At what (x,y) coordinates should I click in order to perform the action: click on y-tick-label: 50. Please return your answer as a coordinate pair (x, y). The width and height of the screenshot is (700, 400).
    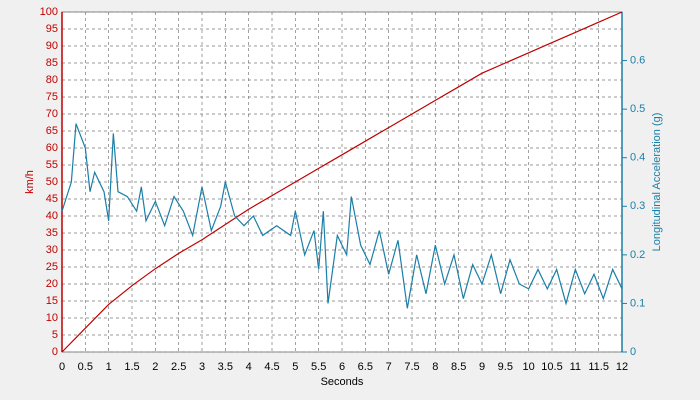
    Looking at the image, I should click on (52, 182).